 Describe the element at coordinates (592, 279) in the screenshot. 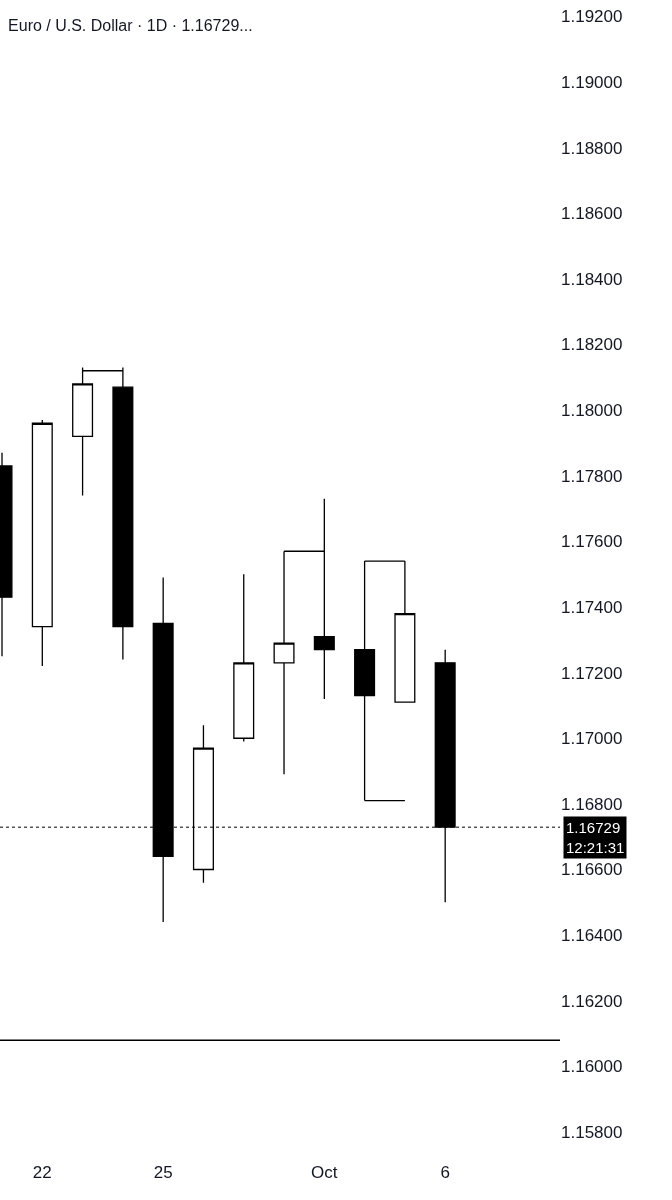

I see `y-tick-label: 1.18400` at that location.